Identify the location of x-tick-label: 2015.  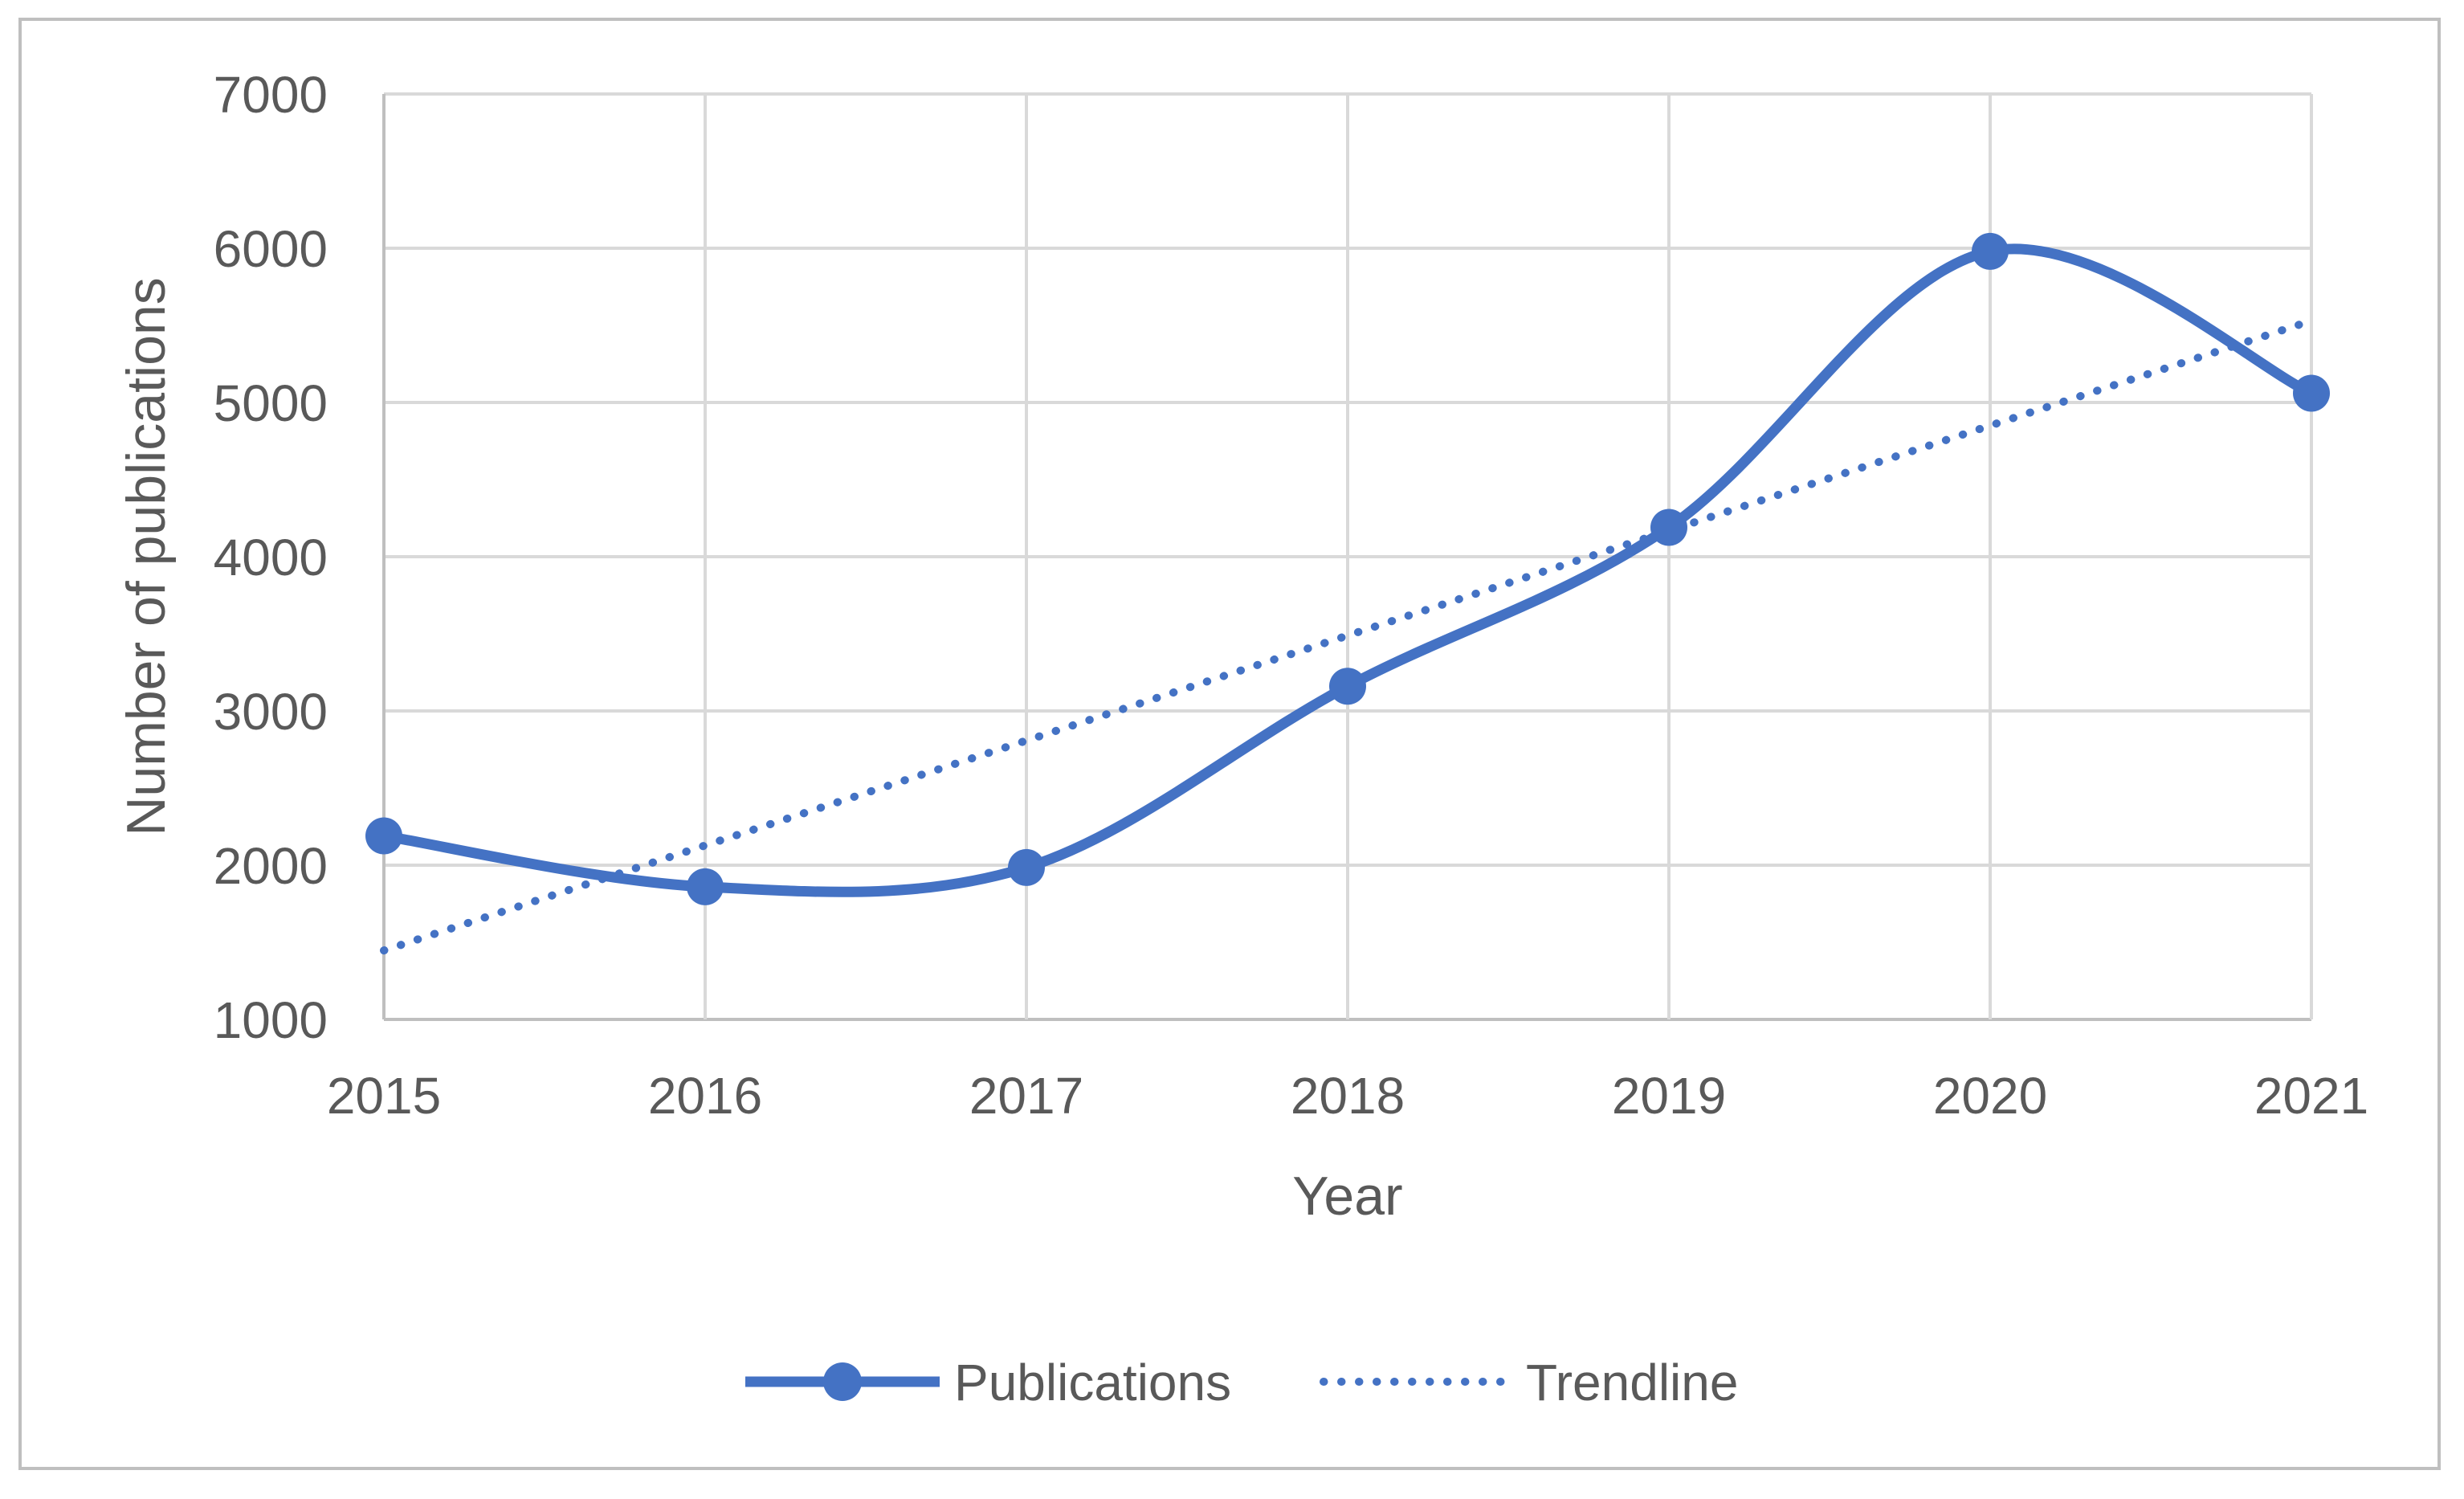
(384, 1096).